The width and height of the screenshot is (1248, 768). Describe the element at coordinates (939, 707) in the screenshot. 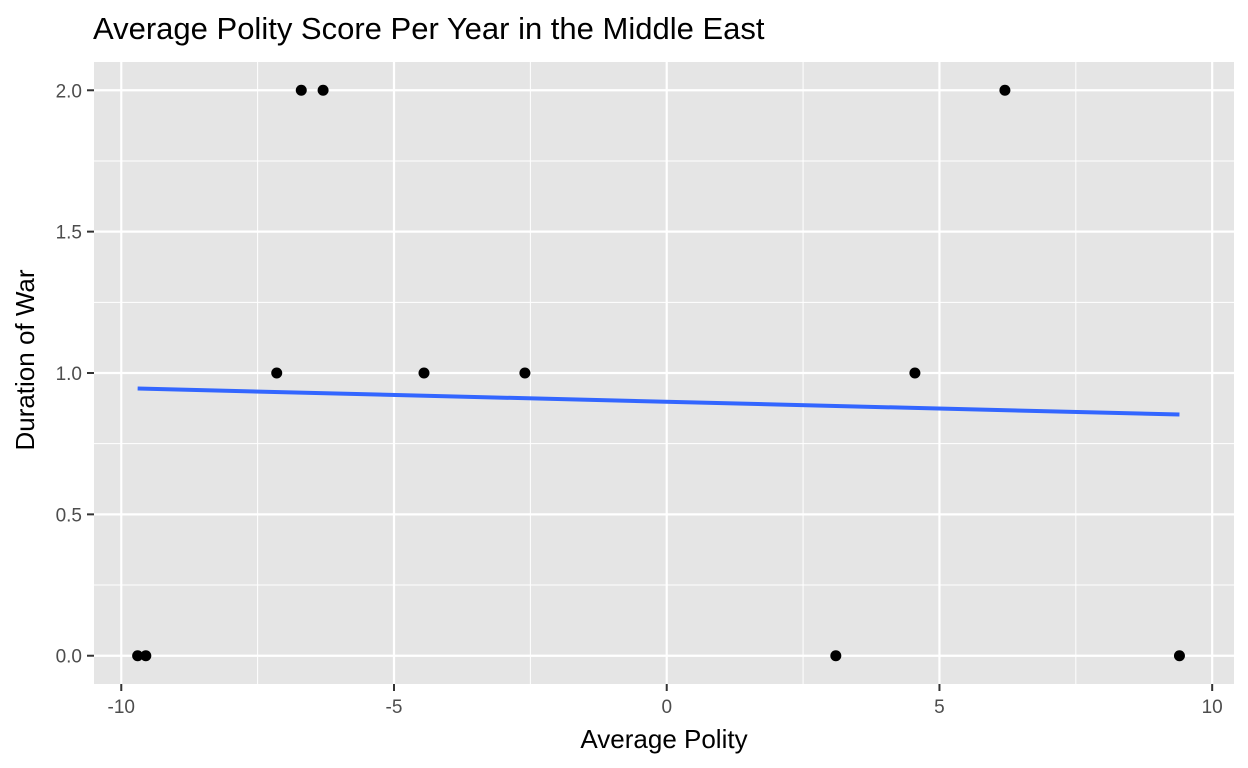

I see `x-tick-label: 5` at that location.